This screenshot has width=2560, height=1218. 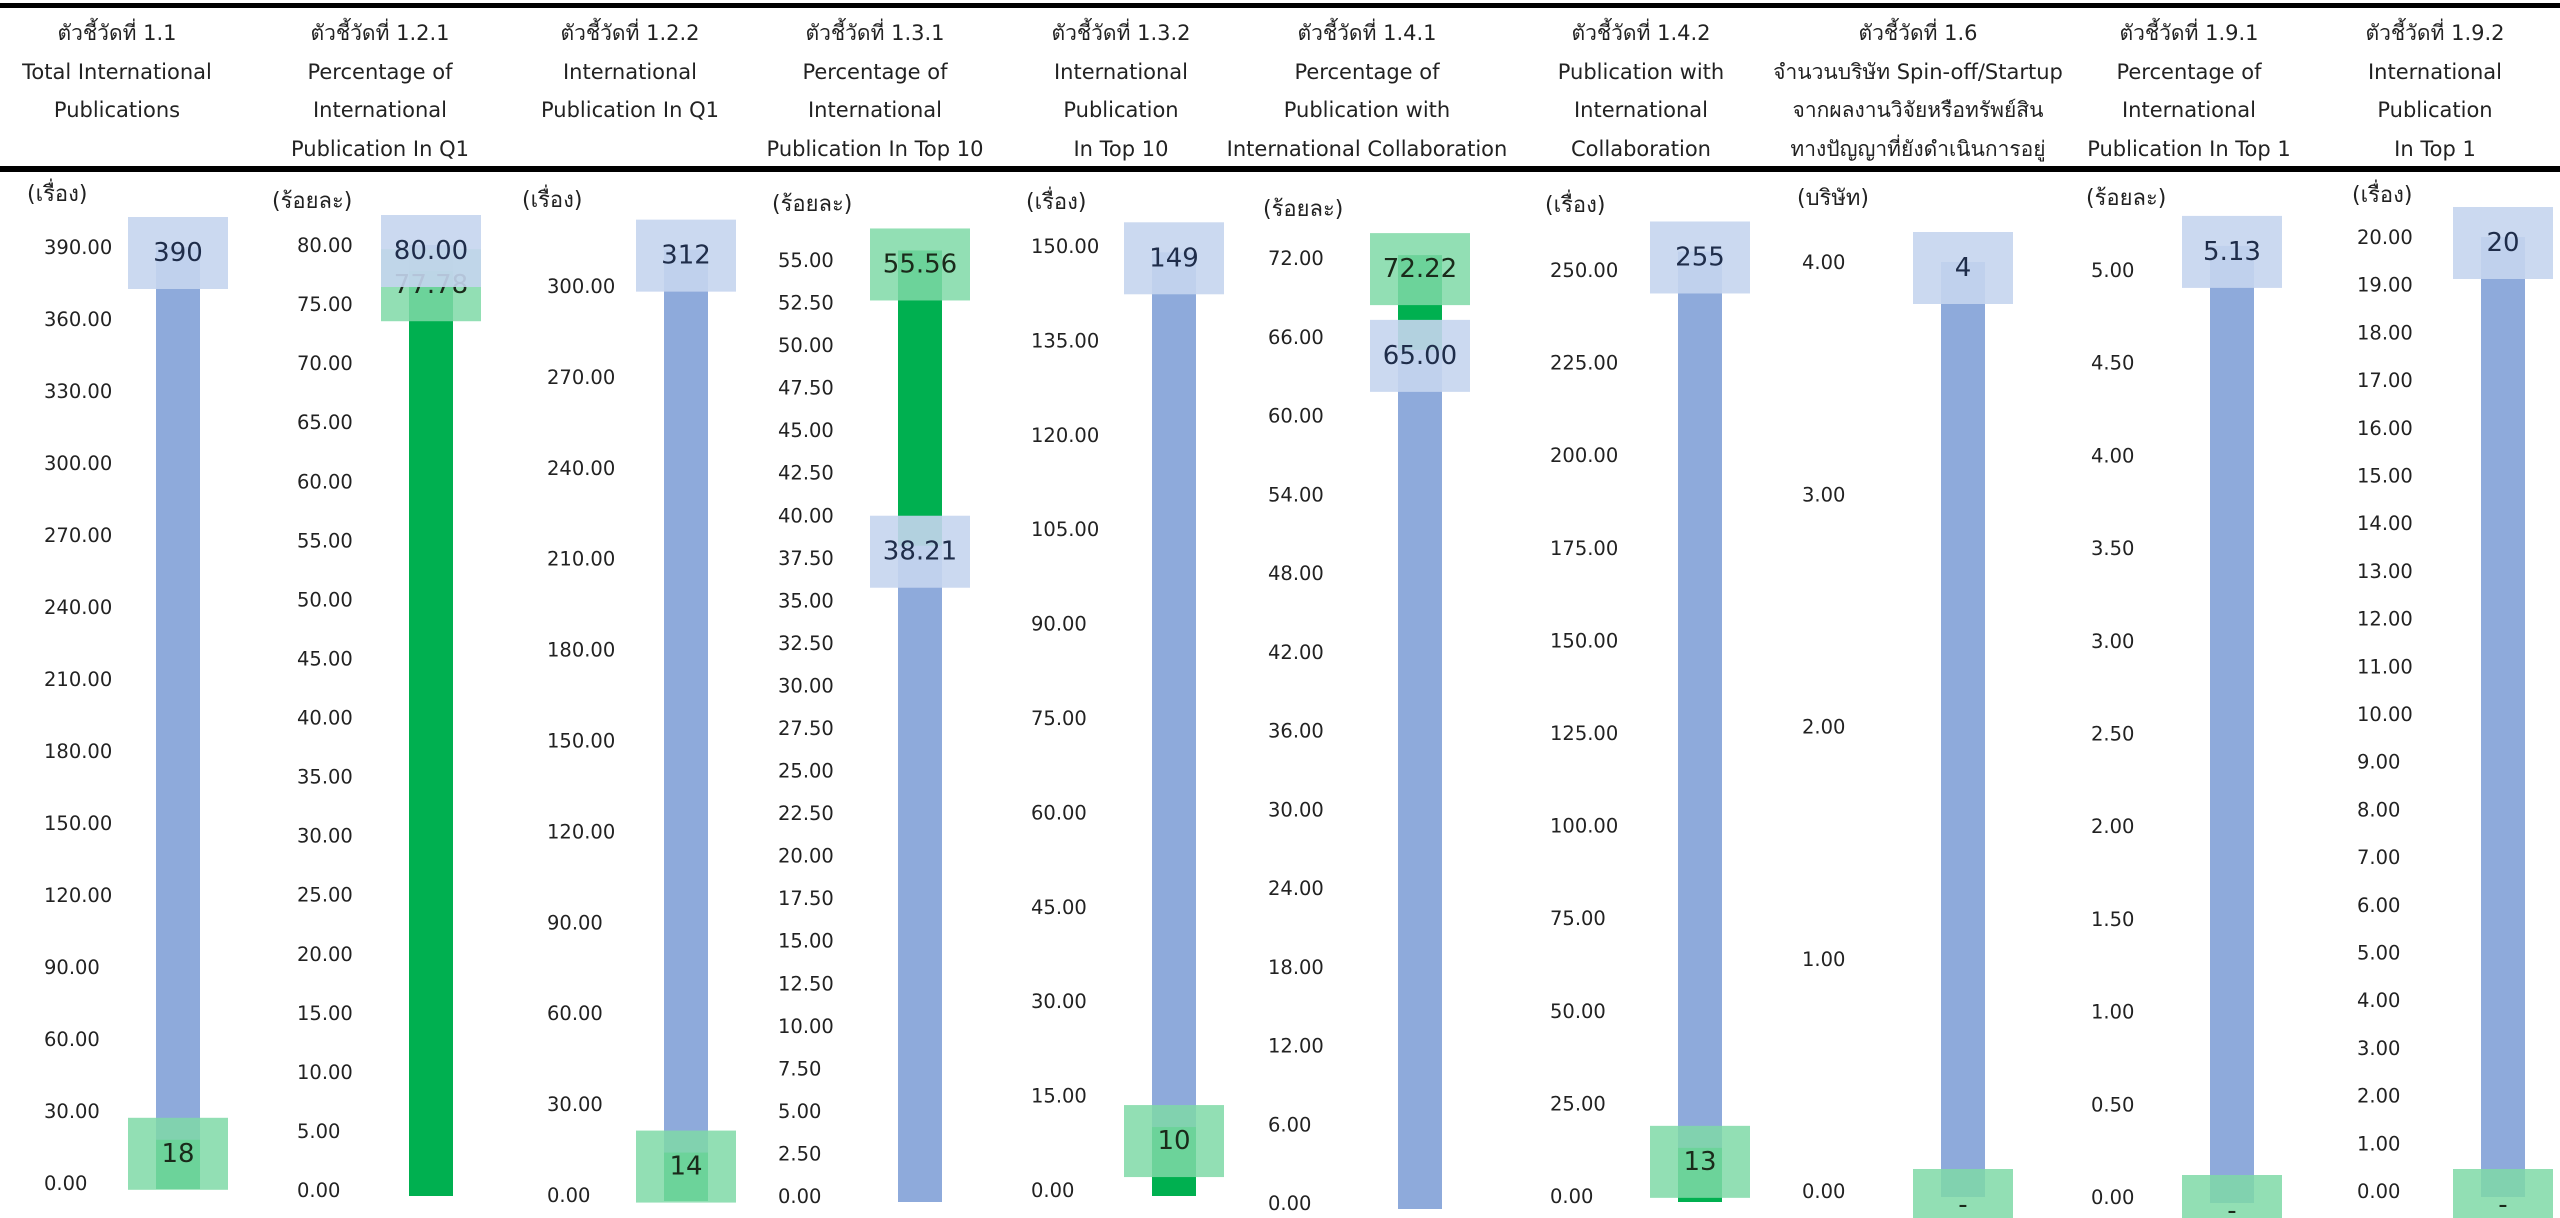 What do you see at coordinates (1584, 733) in the screenshot?
I see `y-tick-label: 125.00` at bounding box center [1584, 733].